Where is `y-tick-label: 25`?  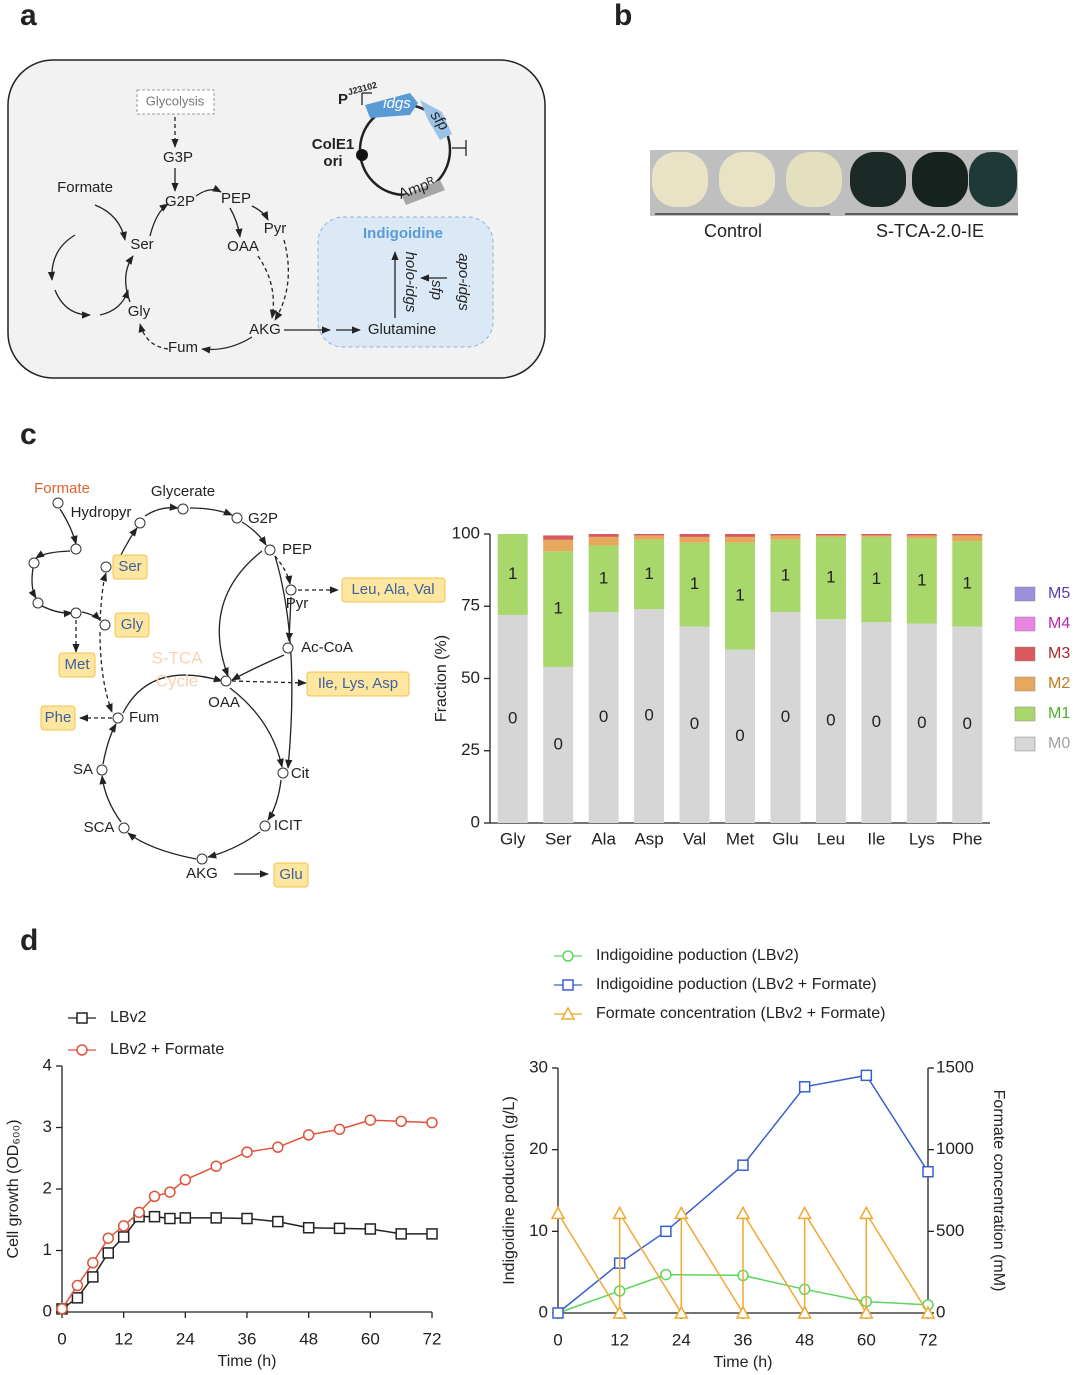
y-tick-label: 25 is located at coordinates (470, 749).